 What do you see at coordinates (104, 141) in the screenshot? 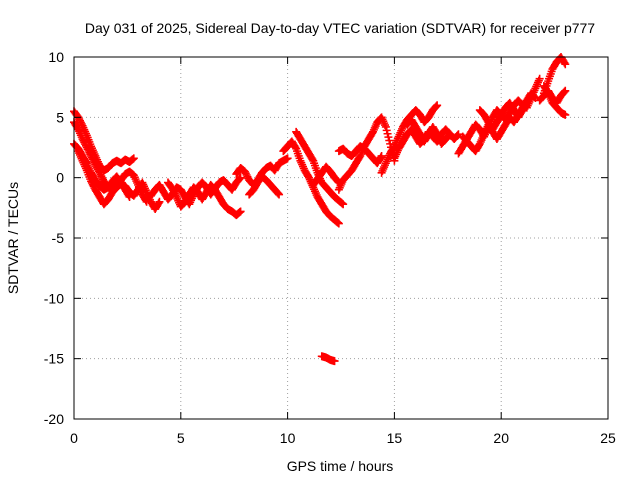
I see `series-track-a` at bounding box center [104, 141].